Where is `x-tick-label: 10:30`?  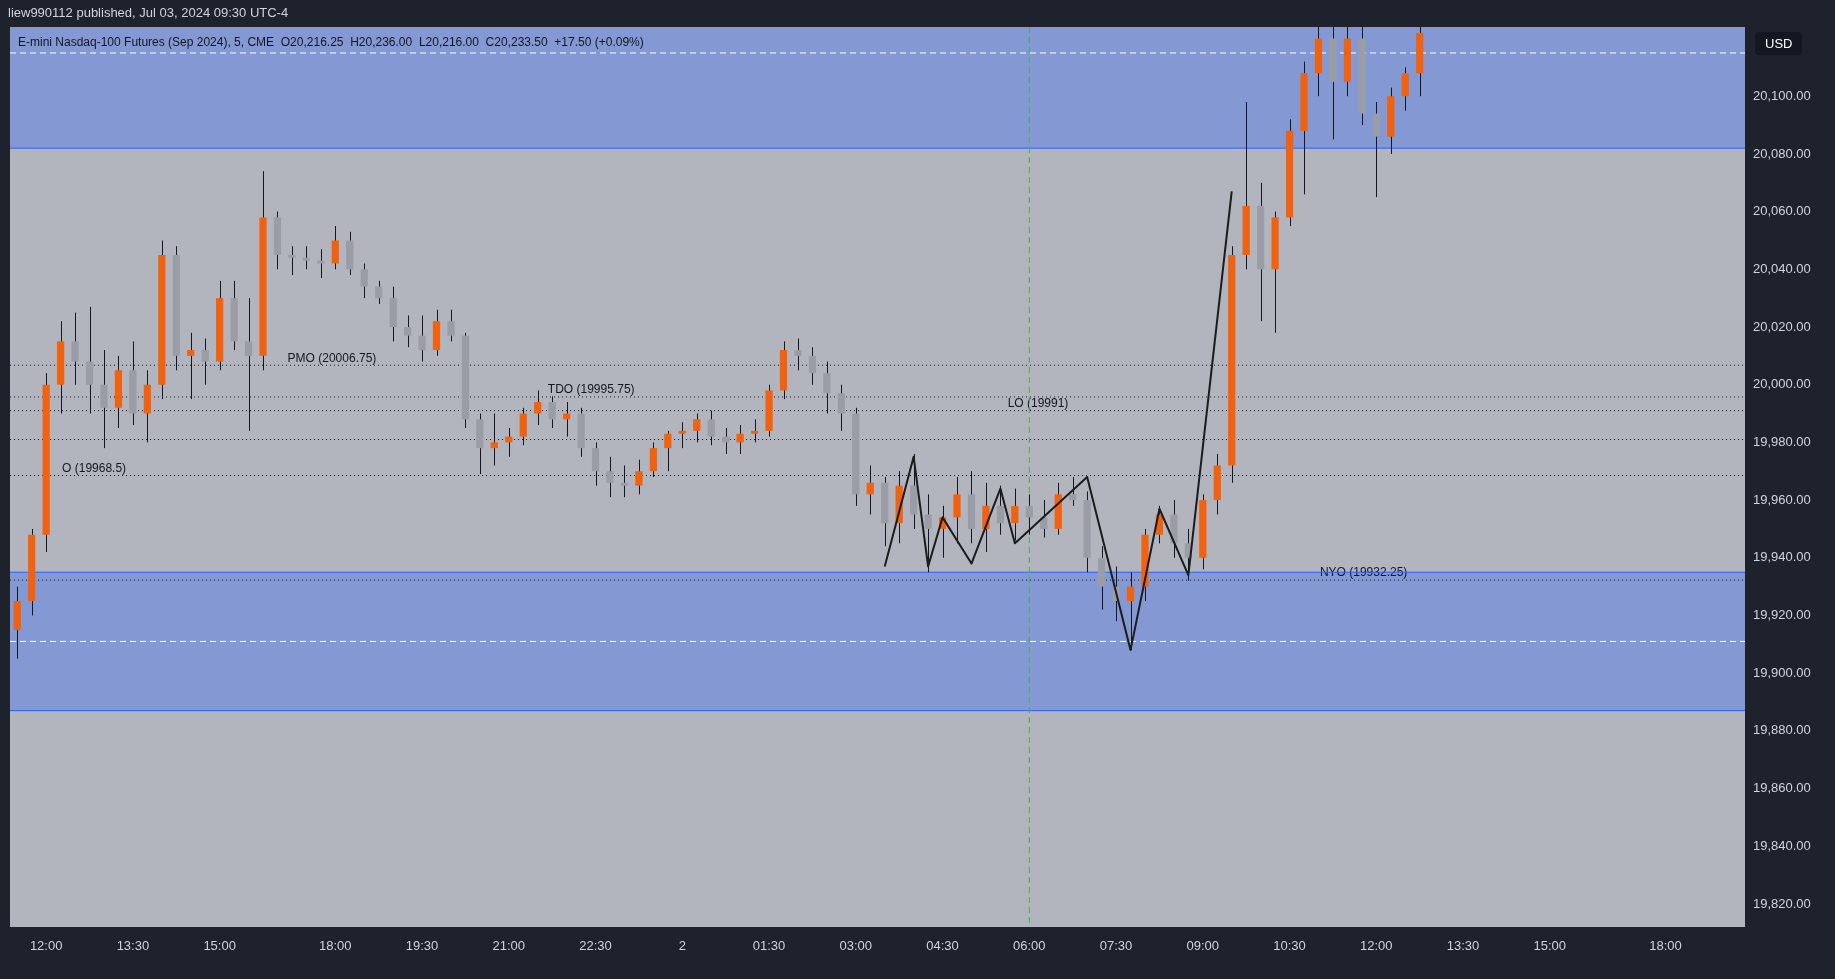 x-tick-label: 10:30 is located at coordinates (1289, 946).